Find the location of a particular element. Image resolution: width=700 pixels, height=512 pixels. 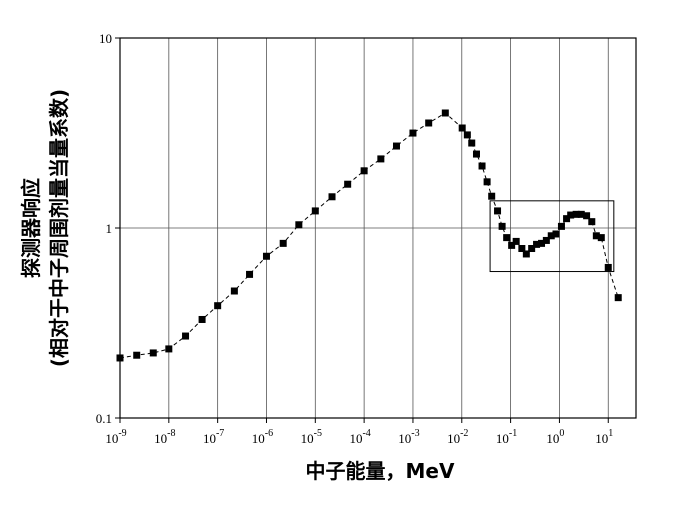

x-tick-label: 10⁻⁹ is located at coordinates (115, 437).